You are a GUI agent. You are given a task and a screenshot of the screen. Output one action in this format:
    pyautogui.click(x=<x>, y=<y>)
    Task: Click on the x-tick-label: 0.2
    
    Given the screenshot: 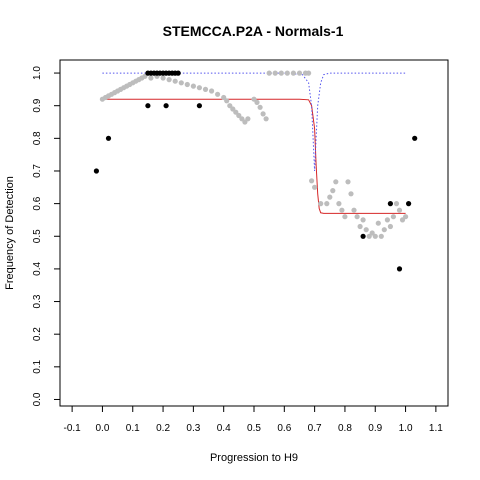 What is the action you would take?
    pyautogui.click(x=163, y=428)
    